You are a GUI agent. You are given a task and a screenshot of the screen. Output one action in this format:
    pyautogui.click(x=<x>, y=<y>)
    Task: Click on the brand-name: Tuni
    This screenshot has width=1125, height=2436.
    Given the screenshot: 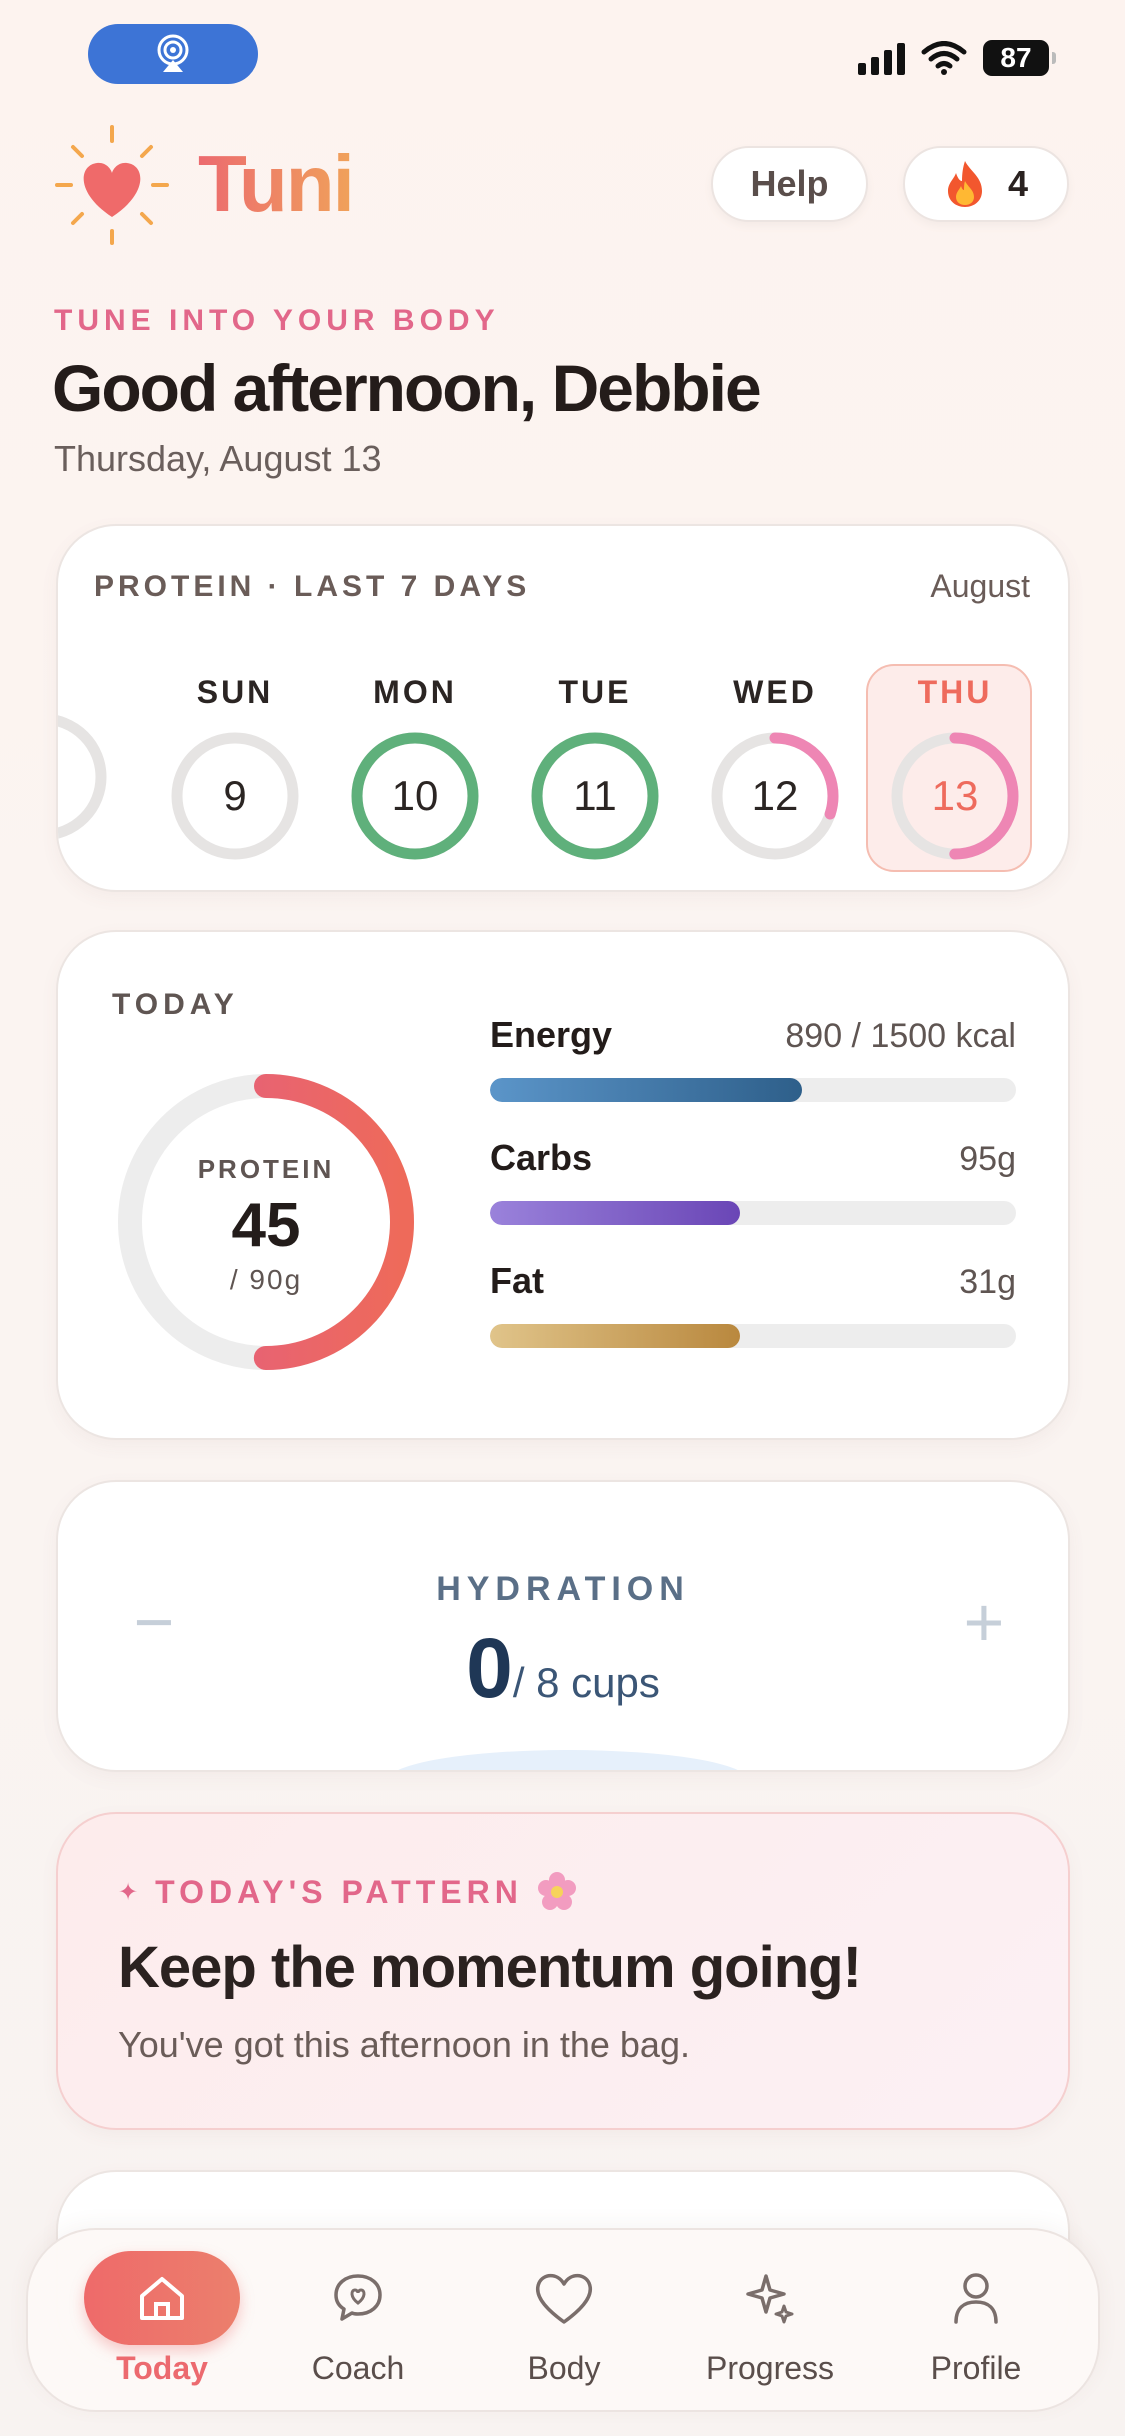 What is the action you would take?
    pyautogui.click(x=276, y=183)
    